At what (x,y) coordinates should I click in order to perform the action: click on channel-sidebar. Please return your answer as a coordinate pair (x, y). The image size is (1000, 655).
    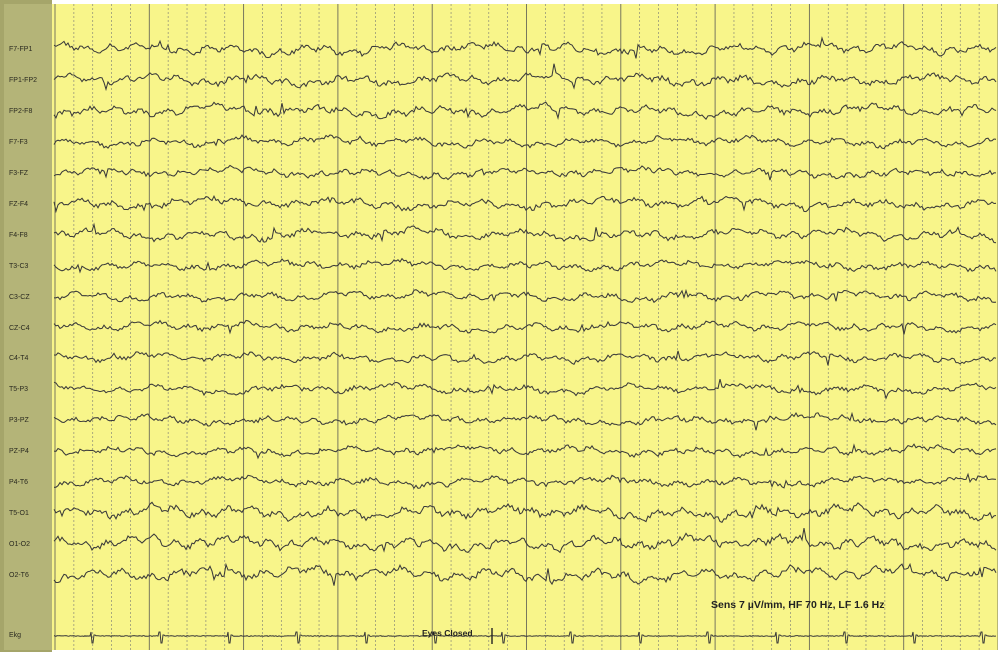
    Looking at the image, I should click on (26, 326).